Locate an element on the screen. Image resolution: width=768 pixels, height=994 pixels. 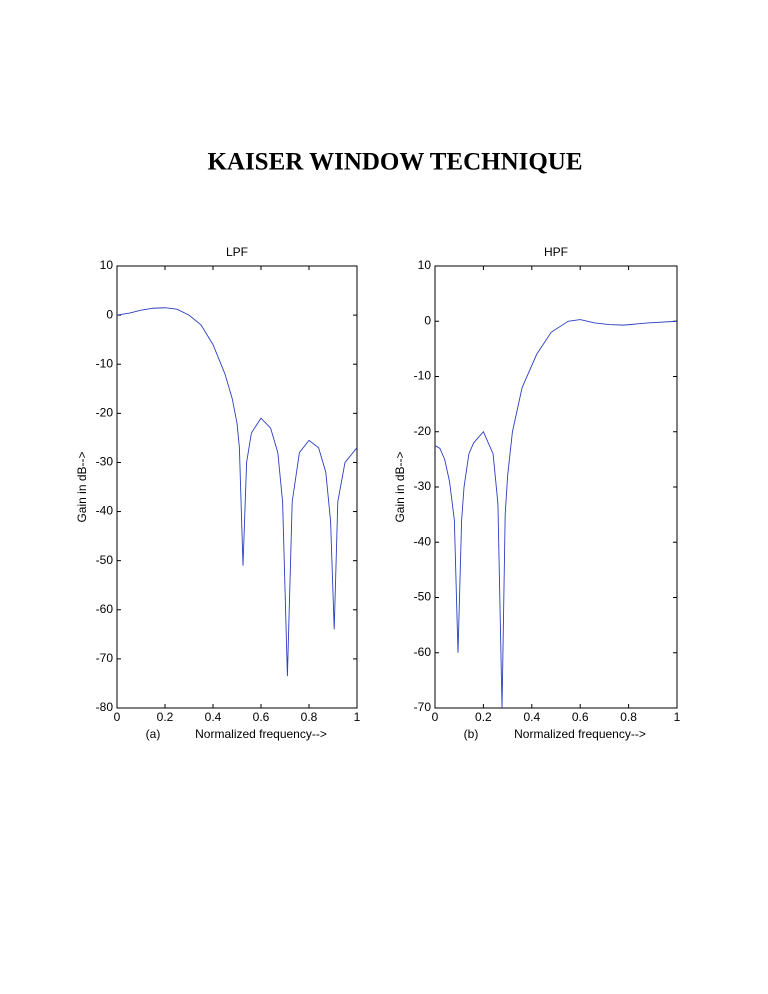
caption: (b) is located at coordinates (471, 734).